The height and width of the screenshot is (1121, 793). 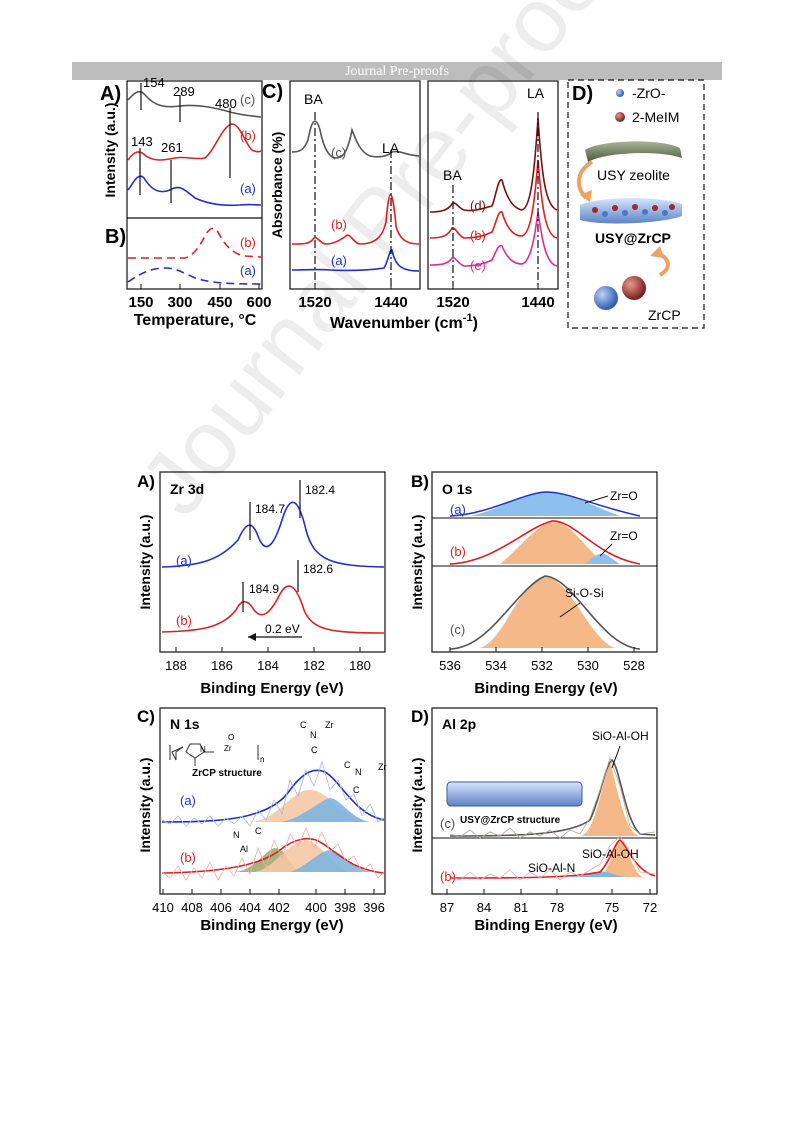 I want to click on peak-label: 154, so click(x=154, y=82).